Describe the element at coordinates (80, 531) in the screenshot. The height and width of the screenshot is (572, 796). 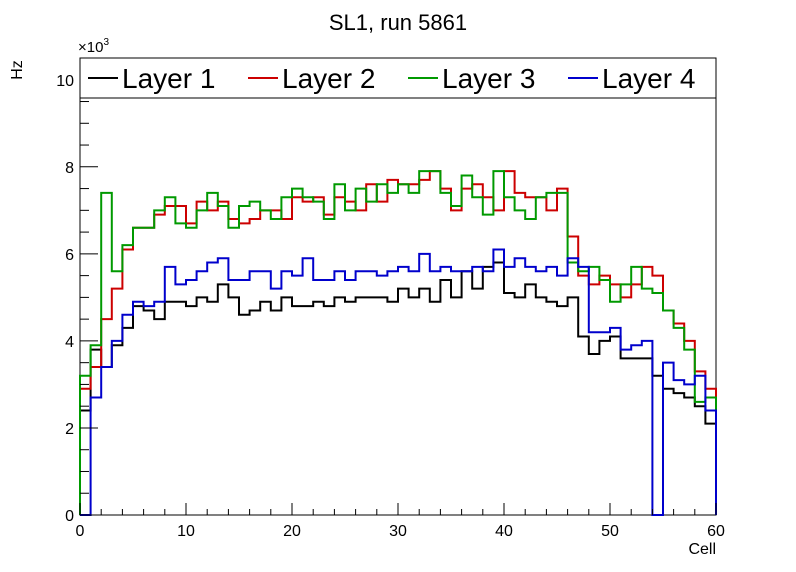
I see `x-tick-label: 0` at that location.